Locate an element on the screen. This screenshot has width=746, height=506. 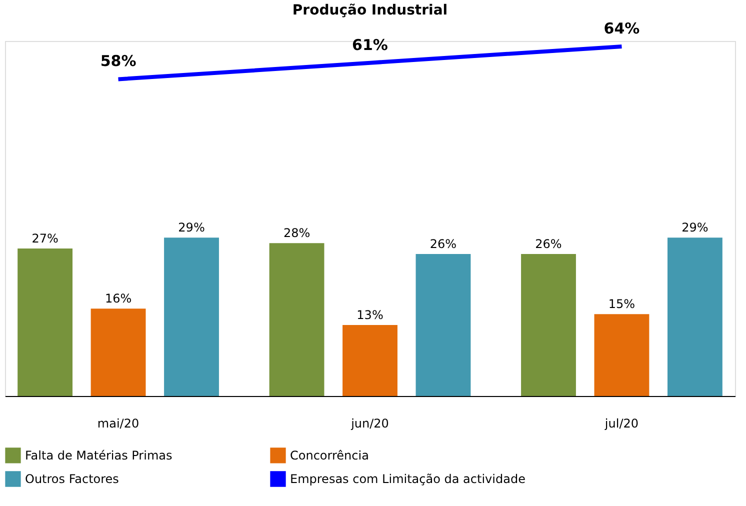
legend-label: Concorrência is located at coordinates (329, 455).